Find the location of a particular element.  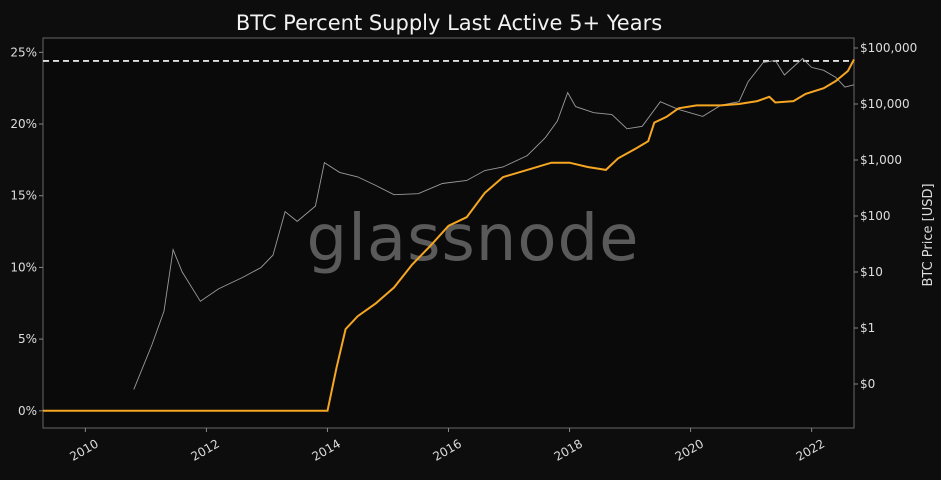

y-right-tick-label: $1 is located at coordinates (867, 328).